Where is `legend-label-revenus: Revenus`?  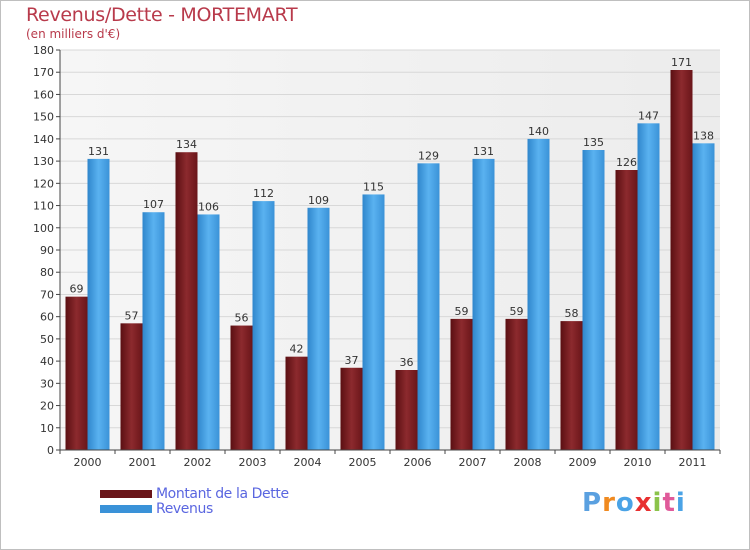 legend-label-revenus: Revenus is located at coordinates (184, 508).